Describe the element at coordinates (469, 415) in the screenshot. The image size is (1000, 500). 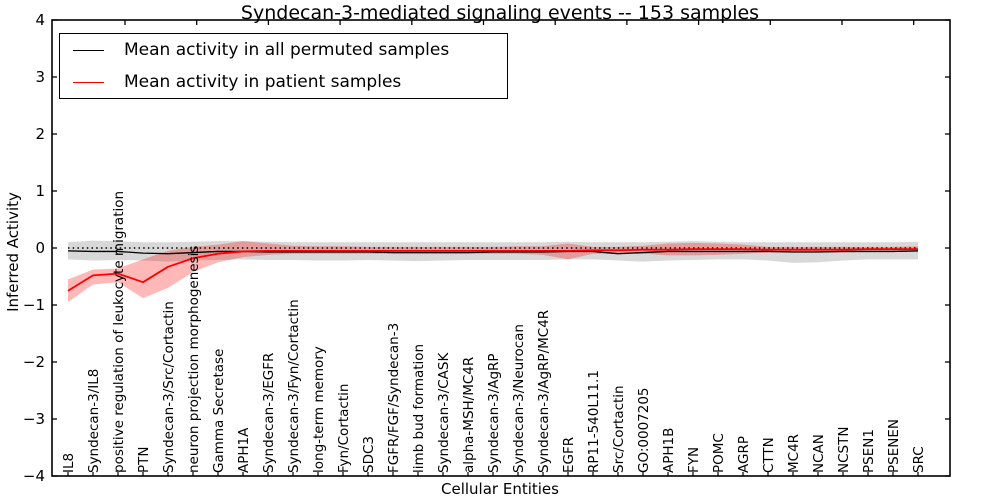
I see `x-tick-label: alpha-MSH/MC4R` at that location.